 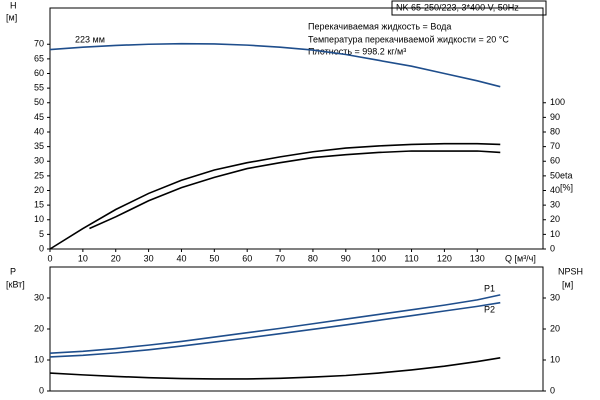 I want to click on x-tick-label: 10, so click(x=83, y=258).